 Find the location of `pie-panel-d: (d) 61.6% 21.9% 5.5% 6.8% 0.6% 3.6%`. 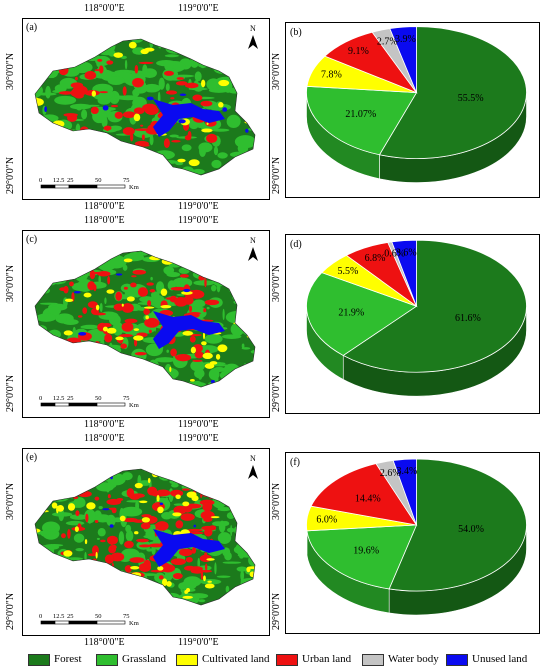

pie-panel-d: (d) 61.6% 21.9% 5.5% 6.8% 0.6% 3.6% is located at coordinates (412, 324).